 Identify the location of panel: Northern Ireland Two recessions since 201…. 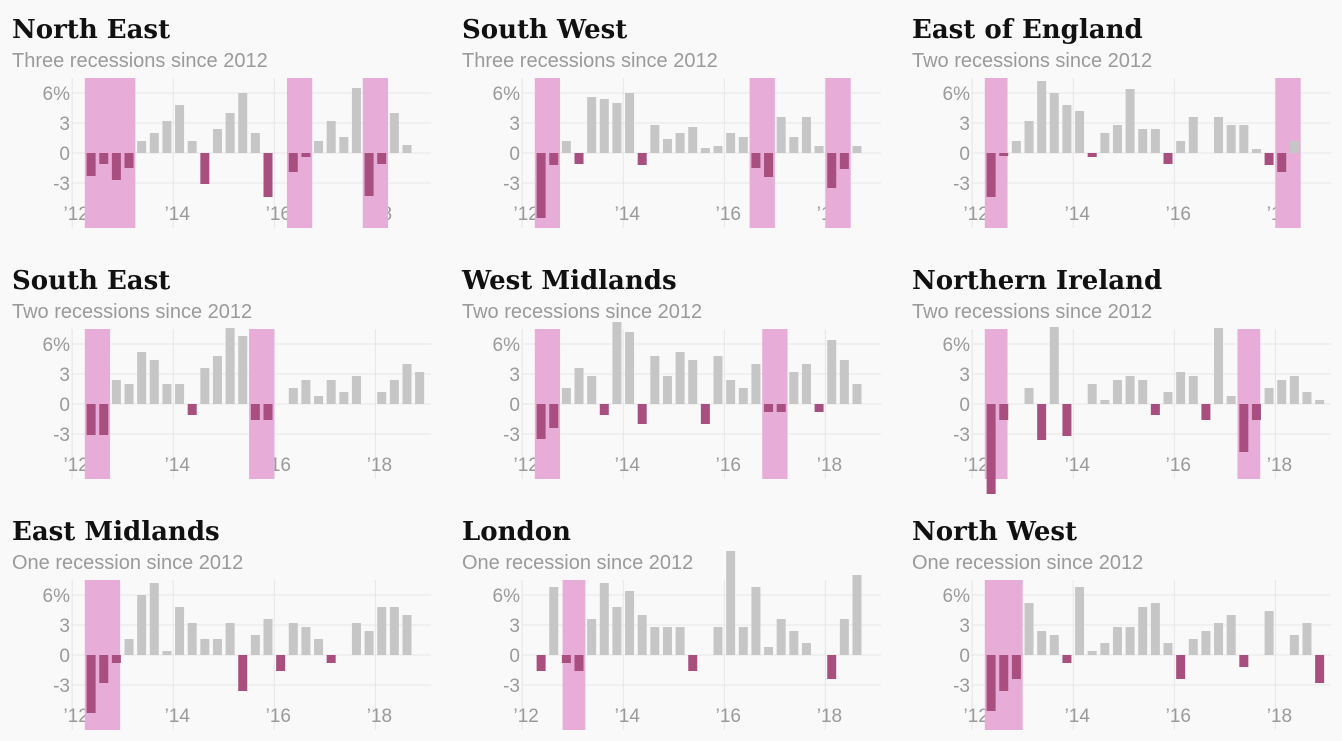
(1121, 380).